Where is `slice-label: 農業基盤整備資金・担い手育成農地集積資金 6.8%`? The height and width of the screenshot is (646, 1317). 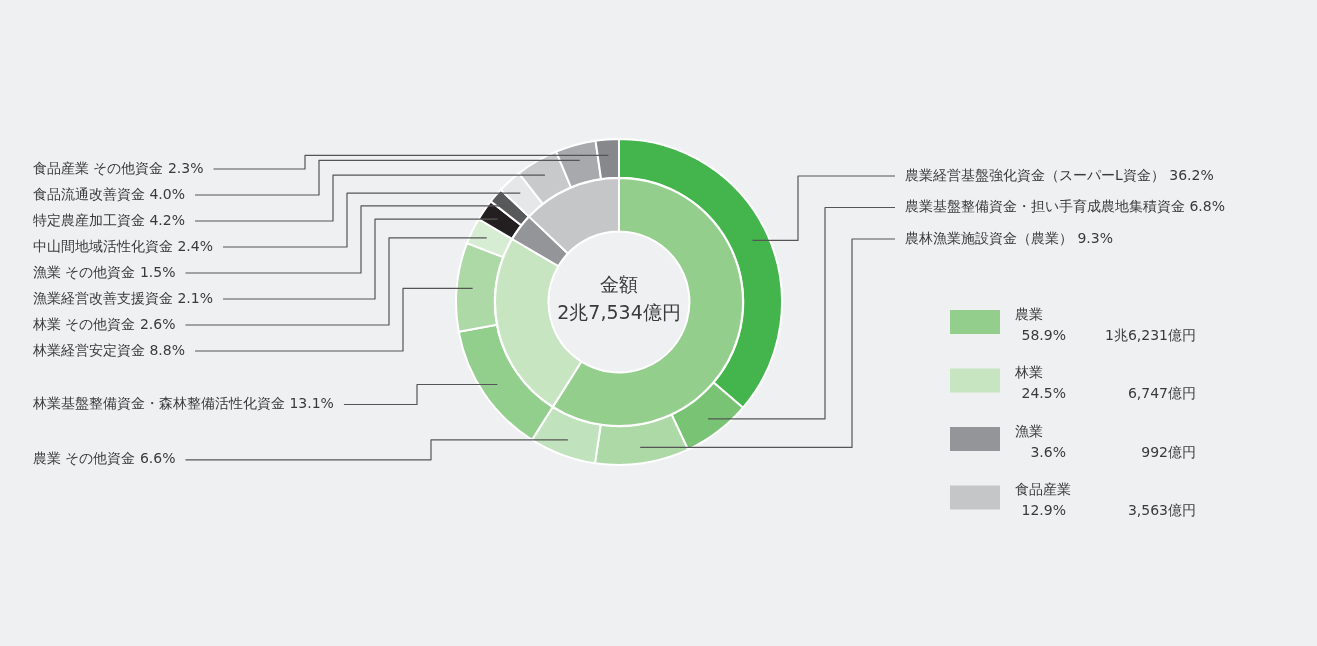 slice-label: 農業基盤整備資金・担い手育成農地集積資金 6.8% is located at coordinates (1065, 206).